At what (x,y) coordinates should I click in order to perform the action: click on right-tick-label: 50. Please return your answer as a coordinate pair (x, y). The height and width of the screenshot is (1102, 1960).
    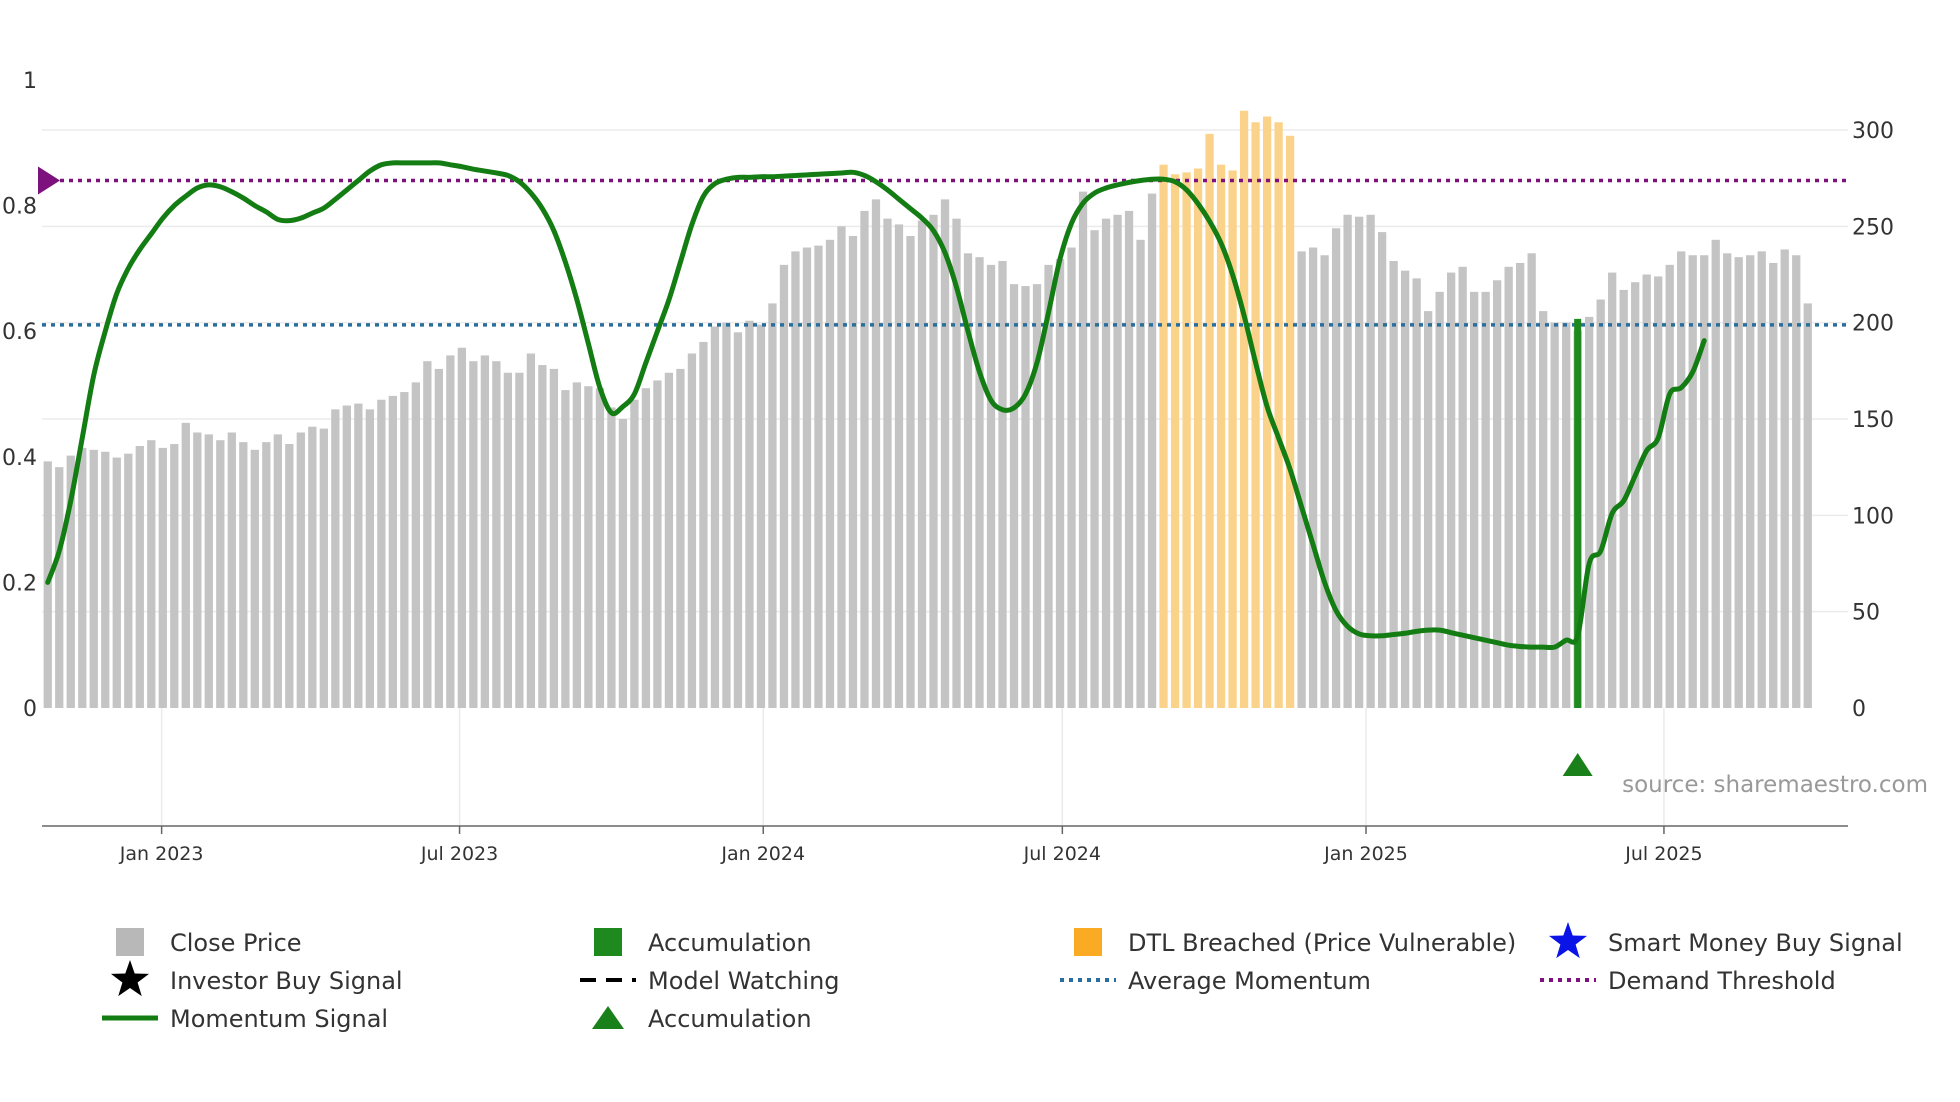
    Looking at the image, I should click on (1866, 613).